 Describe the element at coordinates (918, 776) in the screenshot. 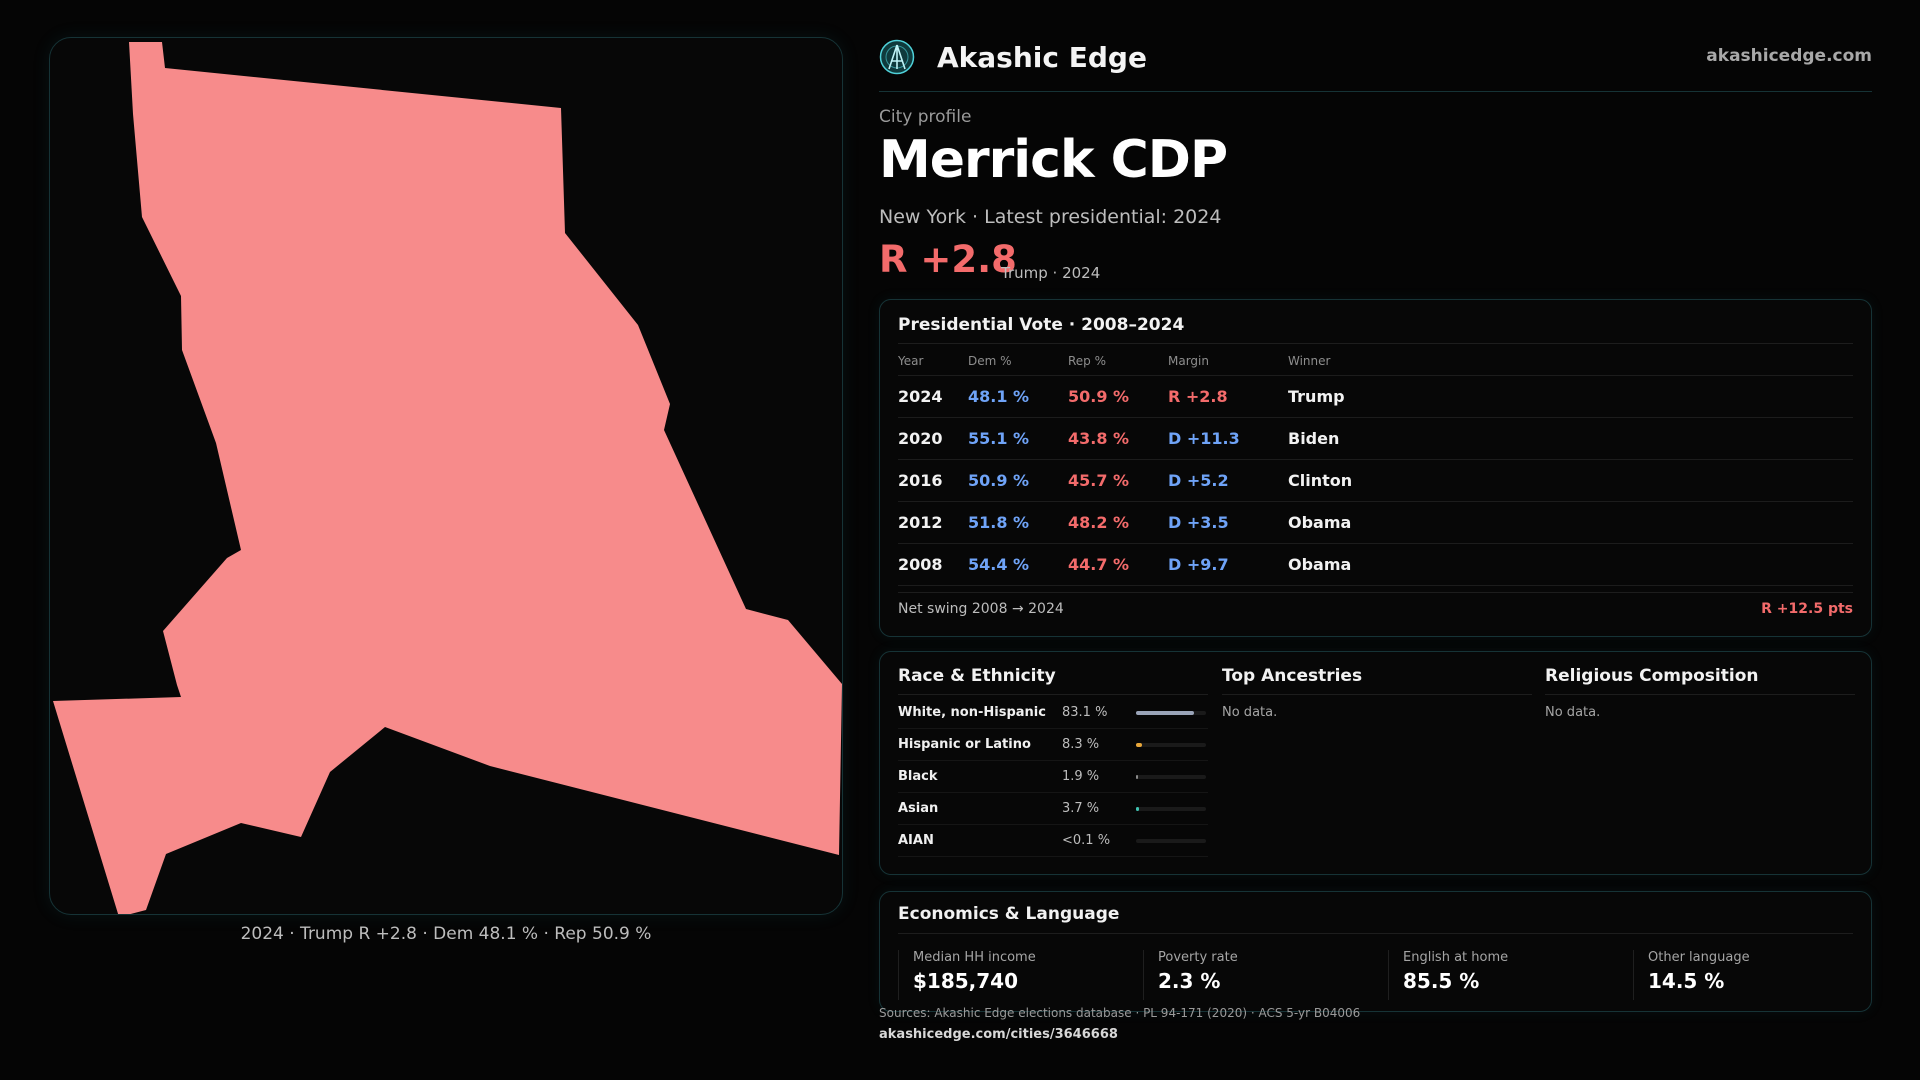

I see `race-label: Black` at that location.